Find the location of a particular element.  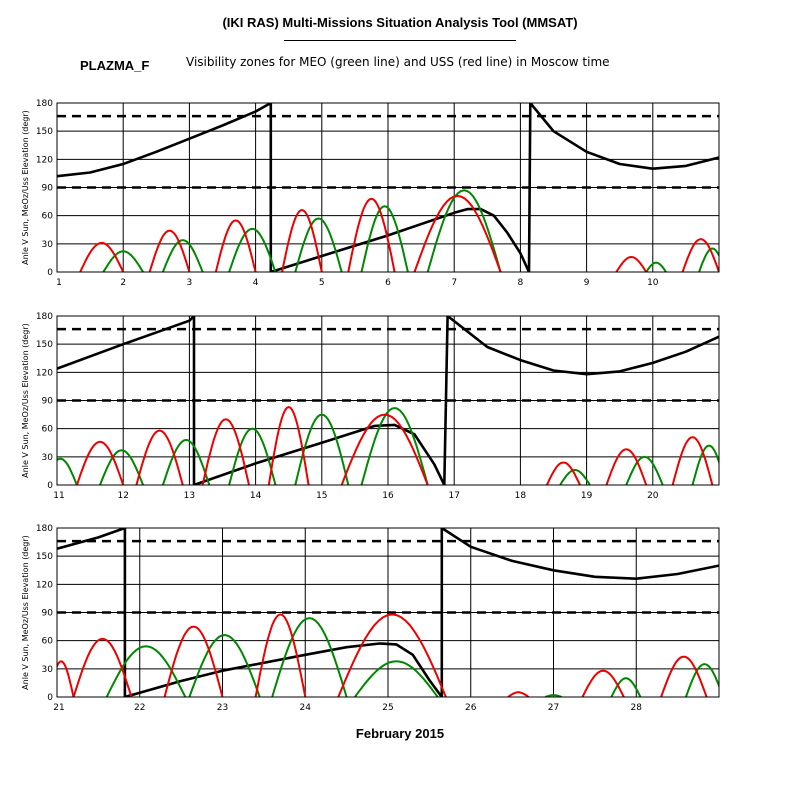

x-tick-label: 14 is located at coordinates (256, 496).